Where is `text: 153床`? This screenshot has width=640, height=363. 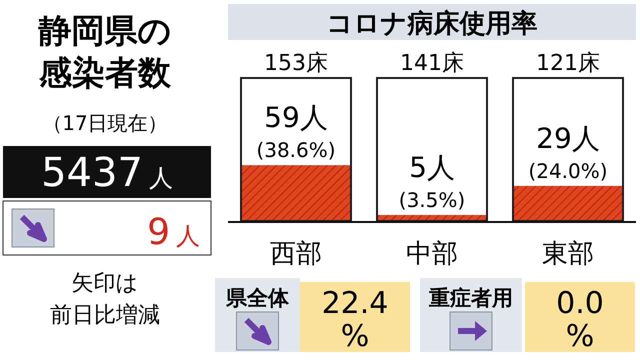
text: 153床 is located at coordinates (296, 63).